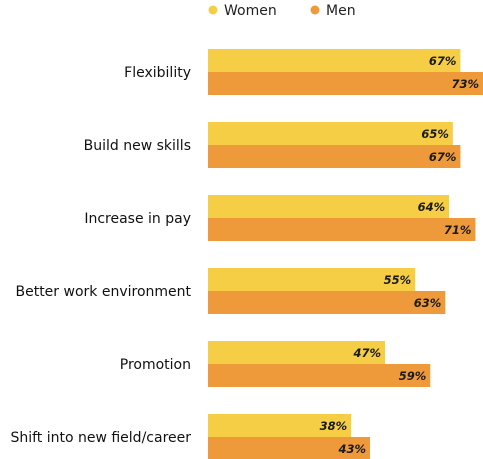 Image resolution: width=483 pixels, height=459 pixels. What do you see at coordinates (250, 11) in the screenshot?
I see `legend-label: Women` at bounding box center [250, 11].